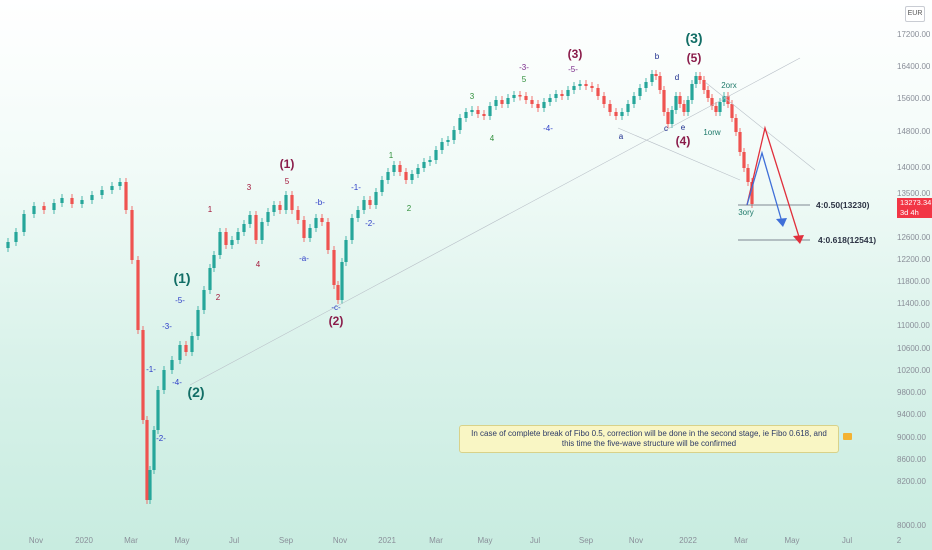 This screenshot has height=550, width=932. I want to click on y-tick-label: 9800.00, so click(911, 392).